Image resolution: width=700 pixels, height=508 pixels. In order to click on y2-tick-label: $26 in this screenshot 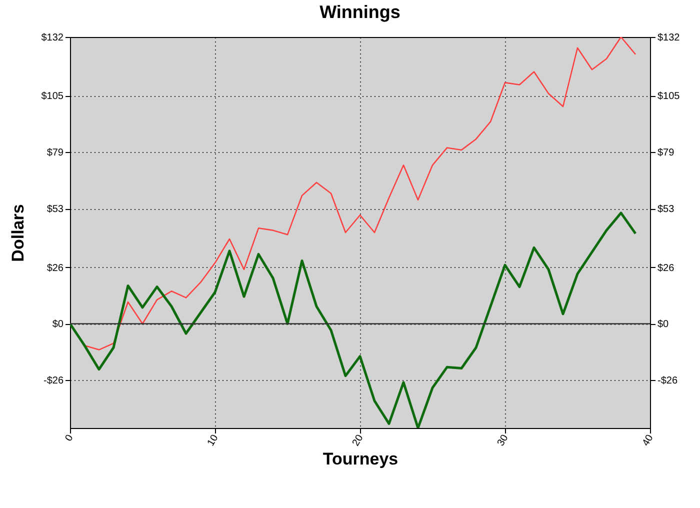, I will do `click(666, 268)`.